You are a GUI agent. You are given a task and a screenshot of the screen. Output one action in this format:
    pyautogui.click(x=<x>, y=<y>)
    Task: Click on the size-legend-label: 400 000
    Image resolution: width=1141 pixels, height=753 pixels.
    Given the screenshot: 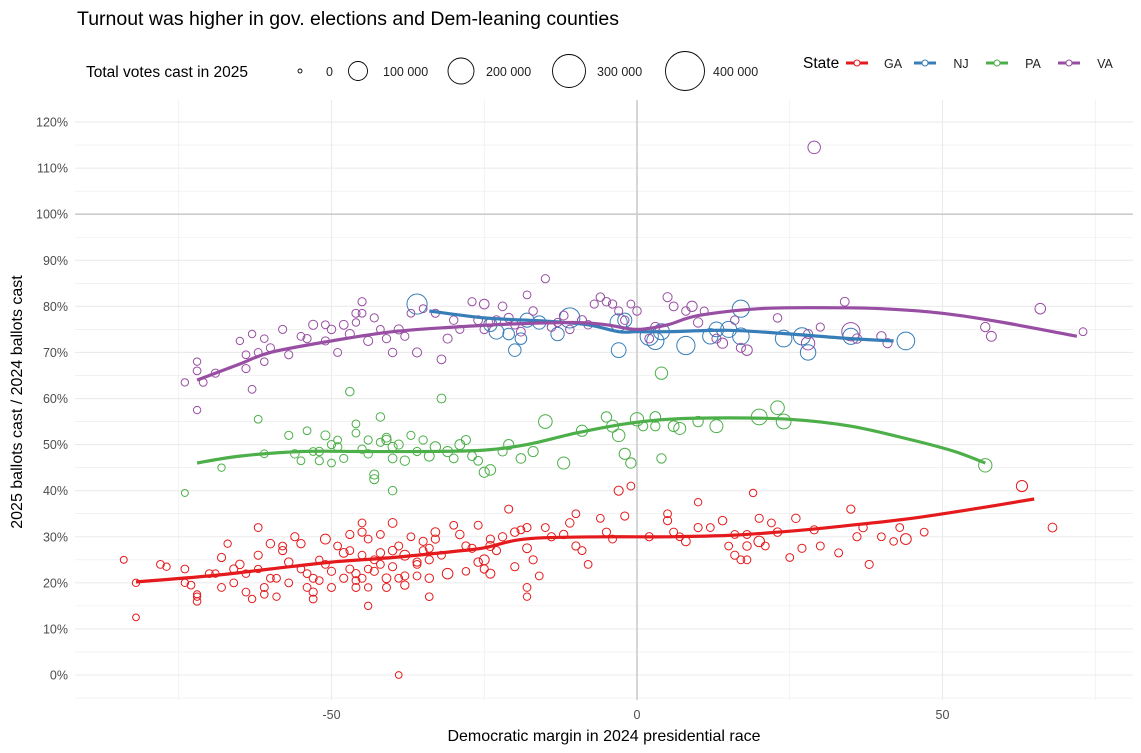 What is the action you would take?
    pyautogui.click(x=735, y=72)
    